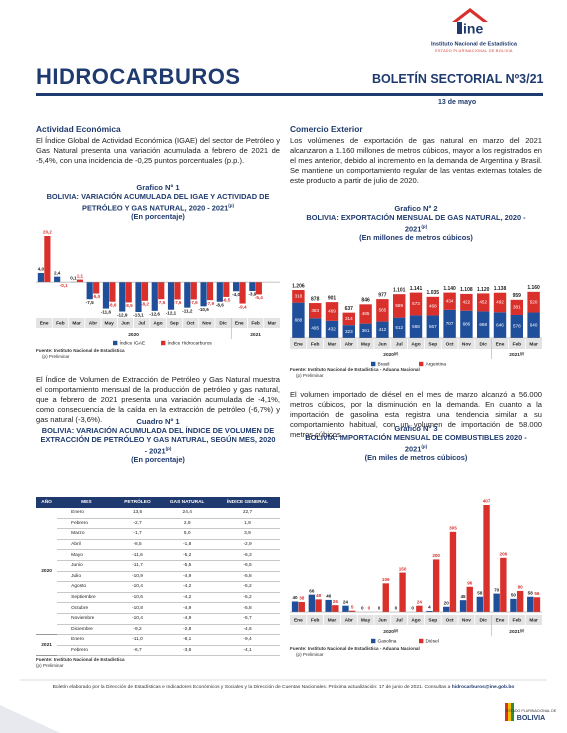  I want to click on segment-label: 668, so click(483, 324).